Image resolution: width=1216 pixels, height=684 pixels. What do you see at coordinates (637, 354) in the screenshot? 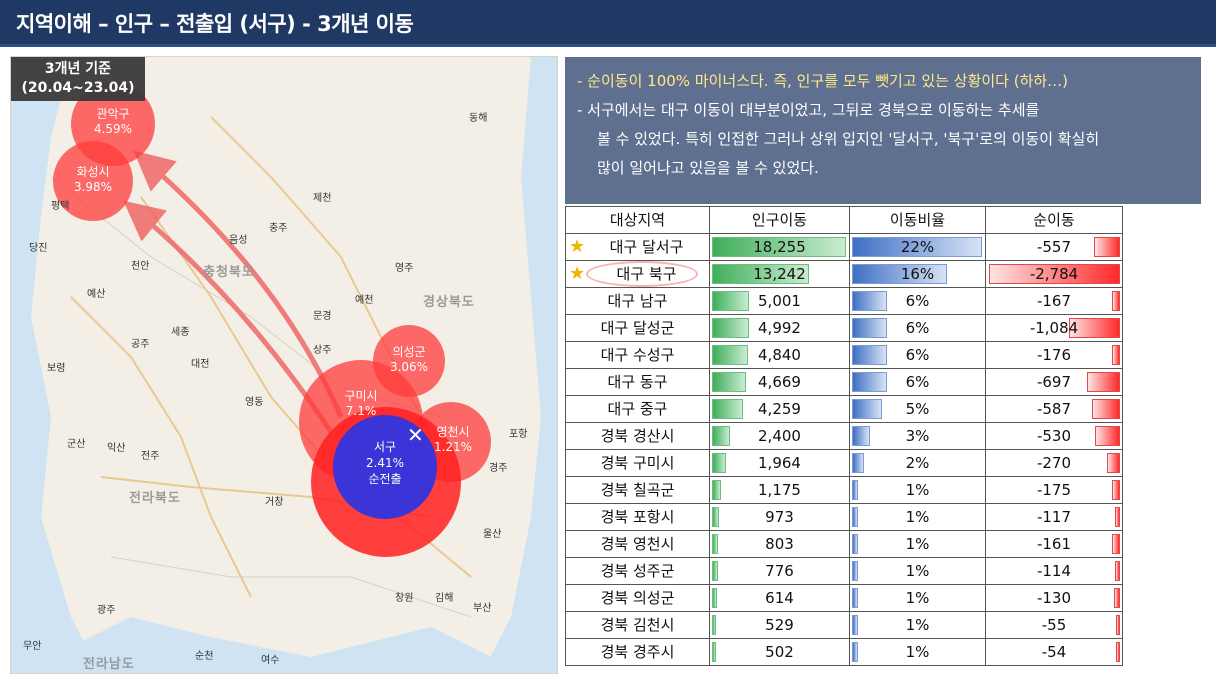
I see `region-name: 대구 수성구` at bounding box center [637, 354].